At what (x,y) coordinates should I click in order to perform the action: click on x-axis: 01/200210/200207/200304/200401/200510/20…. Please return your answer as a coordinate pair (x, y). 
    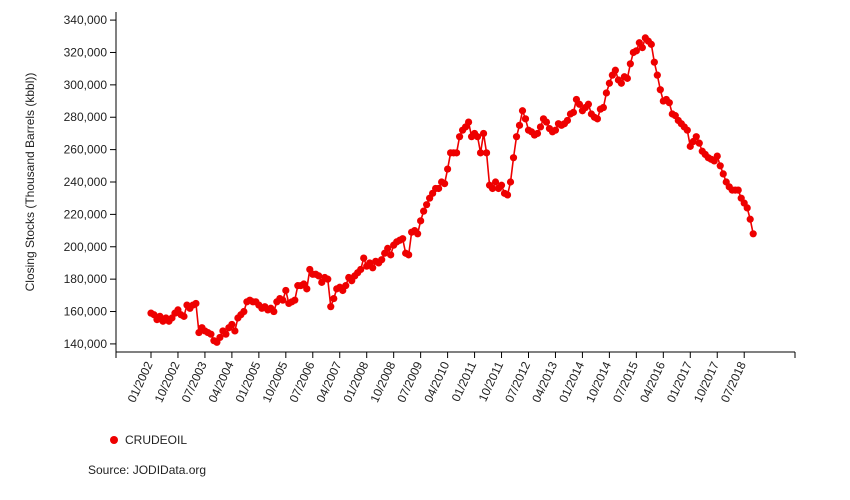
    Looking at the image, I should click on (455, 378).